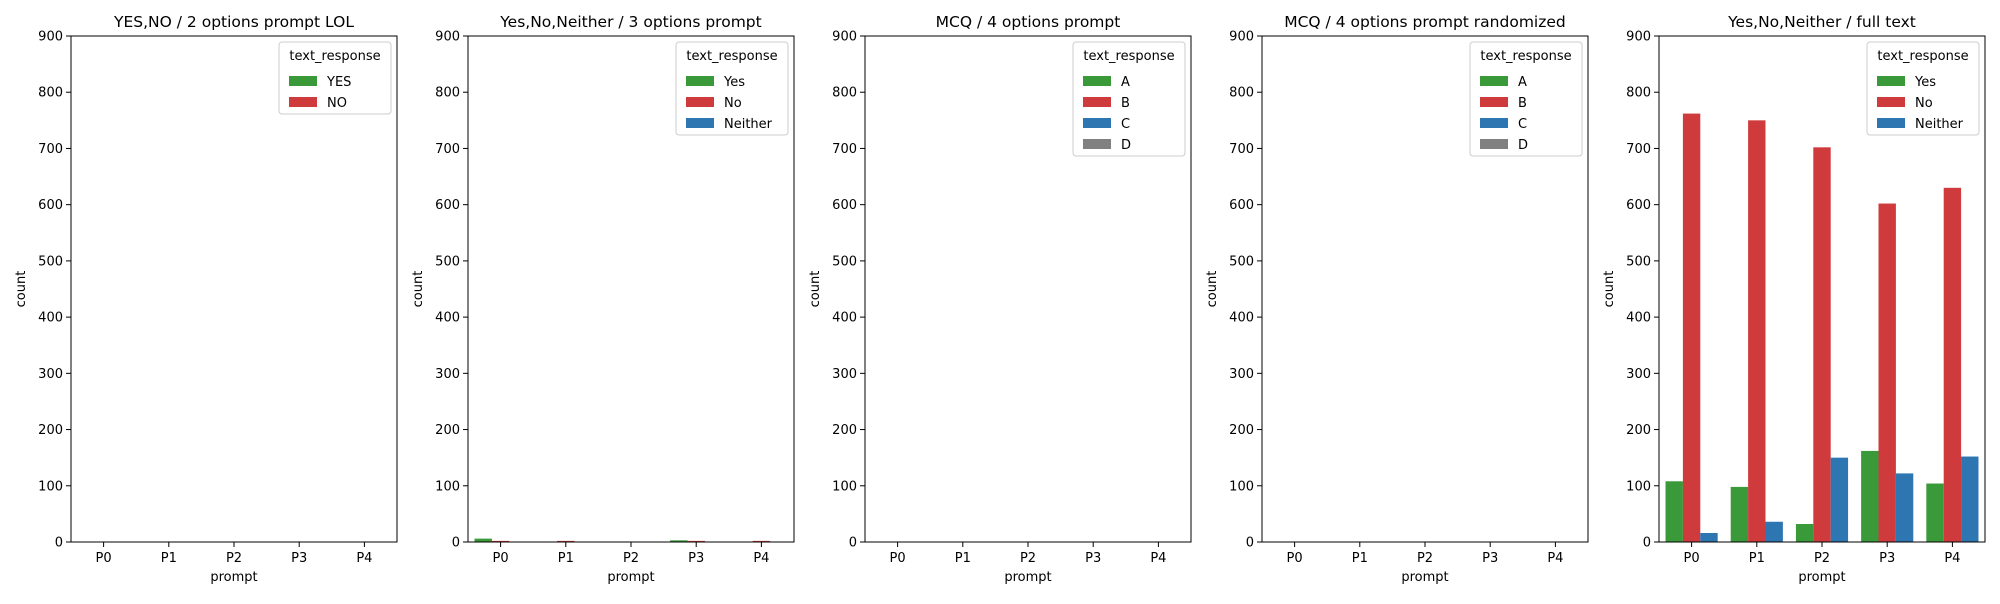 The height and width of the screenshot is (604, 2000). I want to click on chart-title: MCQ / 4 options prompt, so click(1028, 22).